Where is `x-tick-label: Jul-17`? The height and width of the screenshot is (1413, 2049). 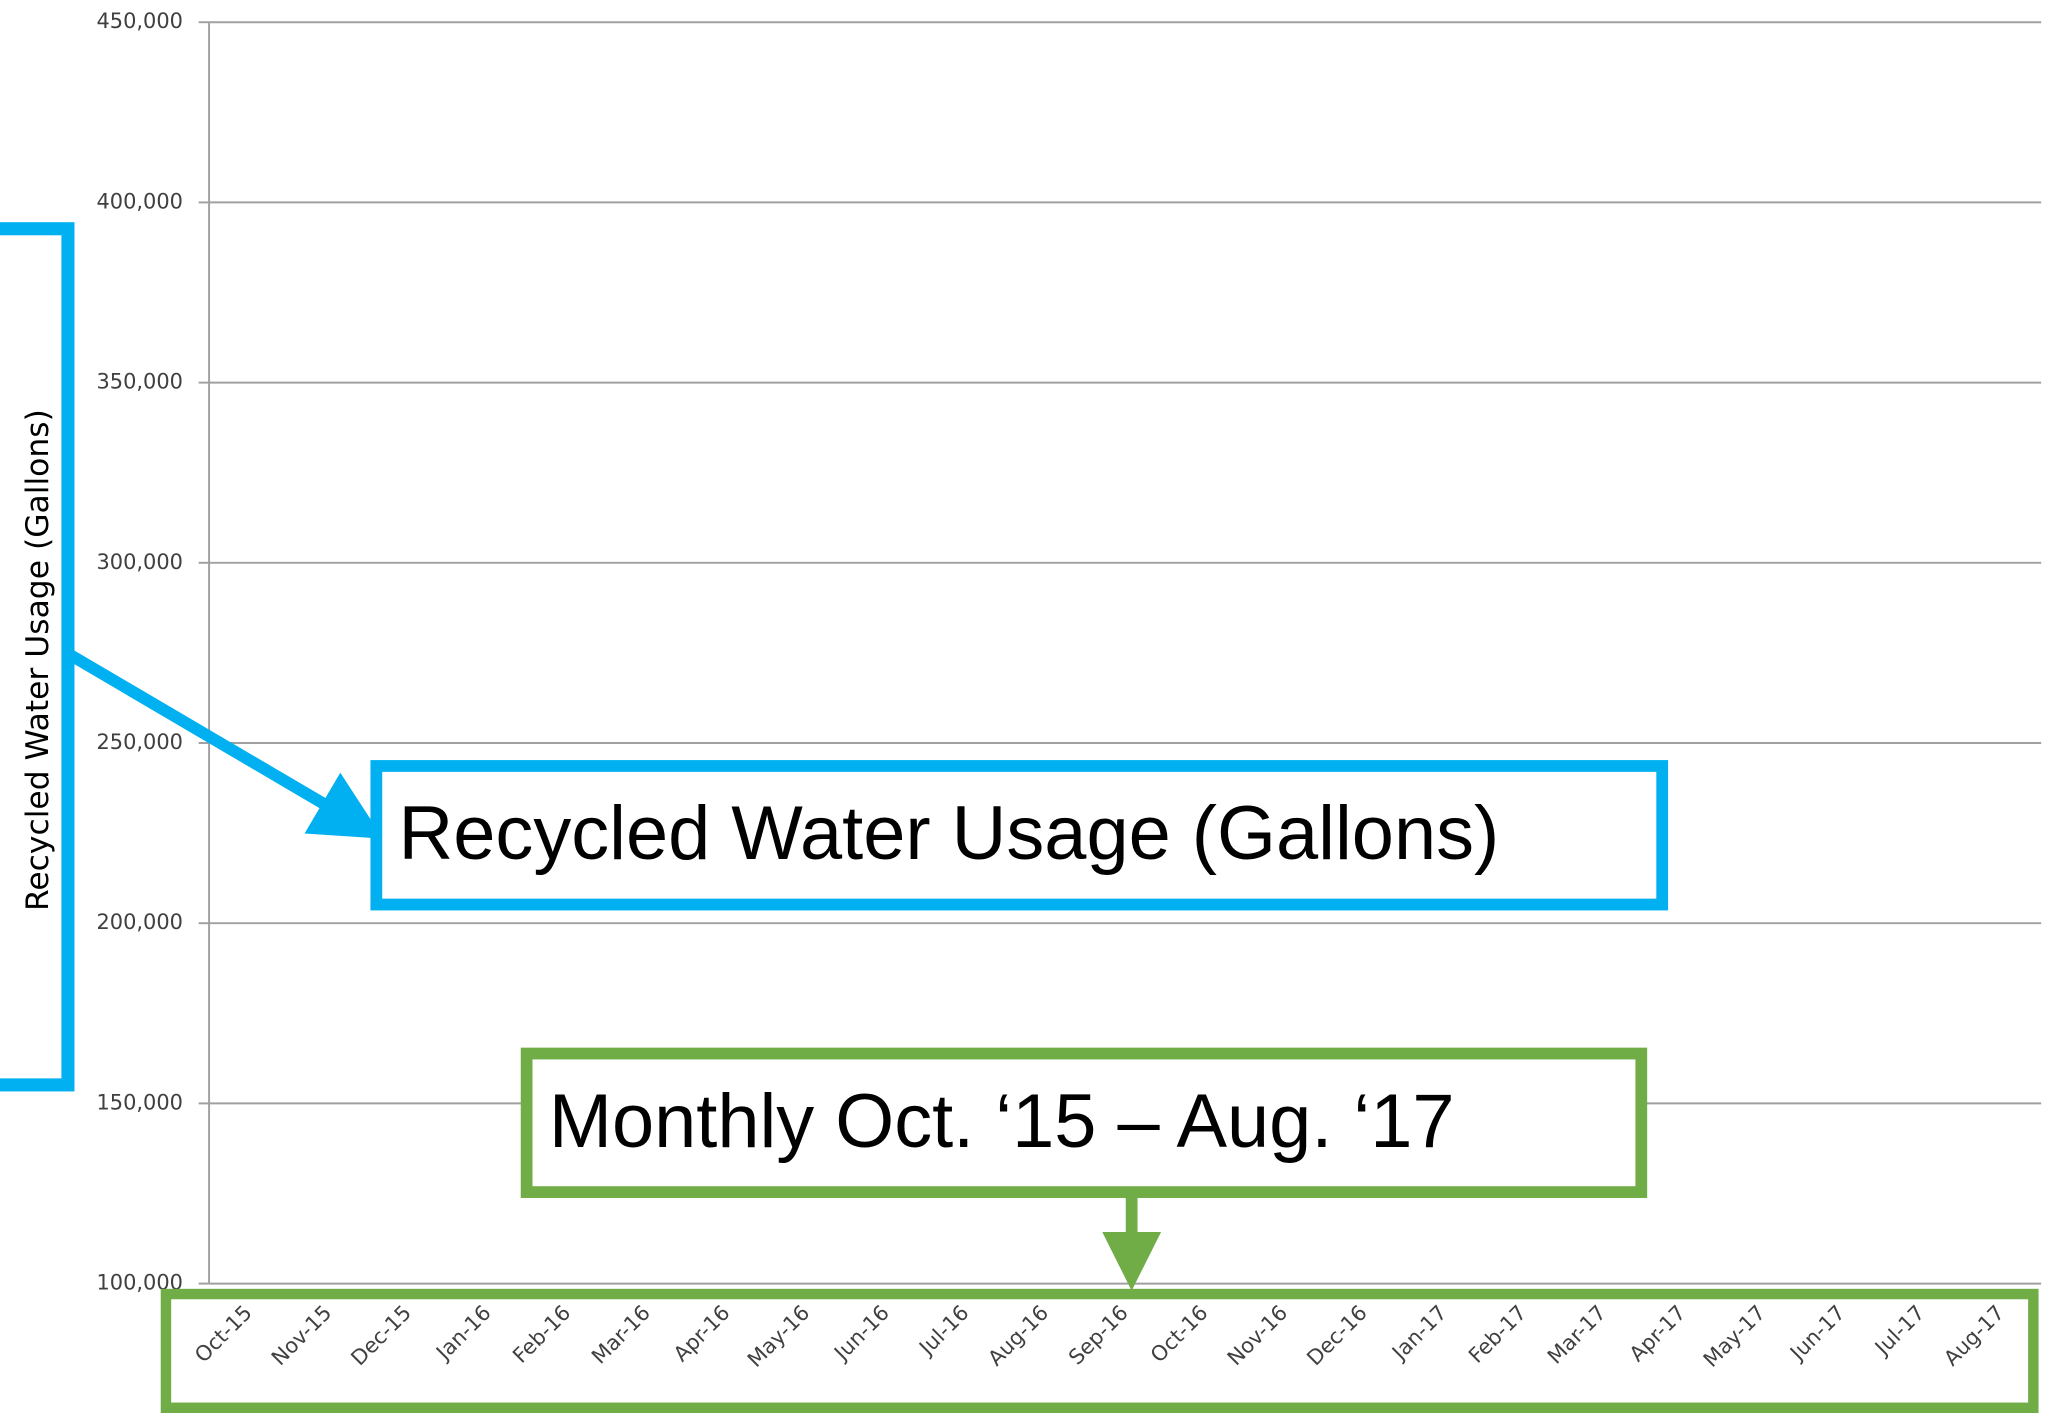
x-tick-label: Jul-17 is located at coordinates (1899, 1331).